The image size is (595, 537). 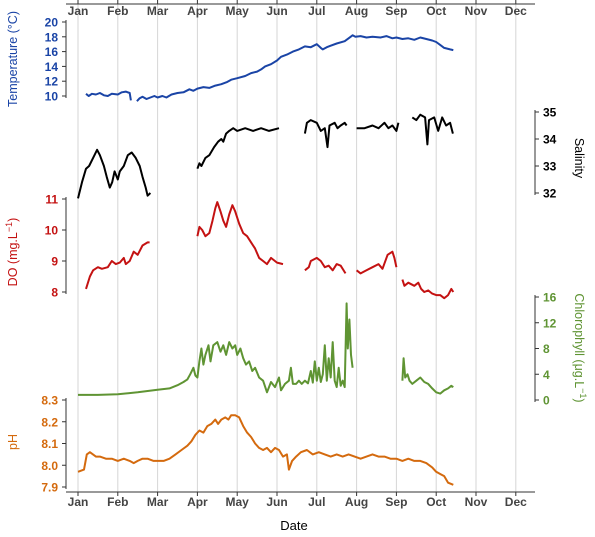 I want to click on top-month-label: Mar, so click(x=158, y=11).